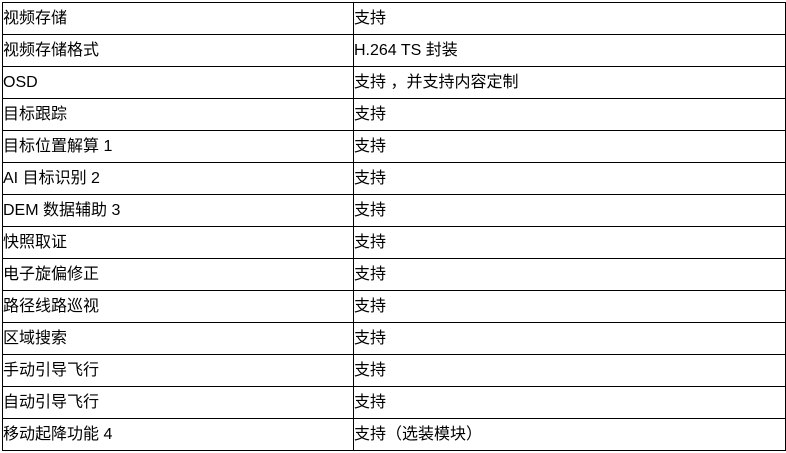 The height and width of the screenshot is (453, 786). Describe the element at coordinates (178, 146) in the screenshot. I see `feature-cell: 目标位置解算 1` at that location.